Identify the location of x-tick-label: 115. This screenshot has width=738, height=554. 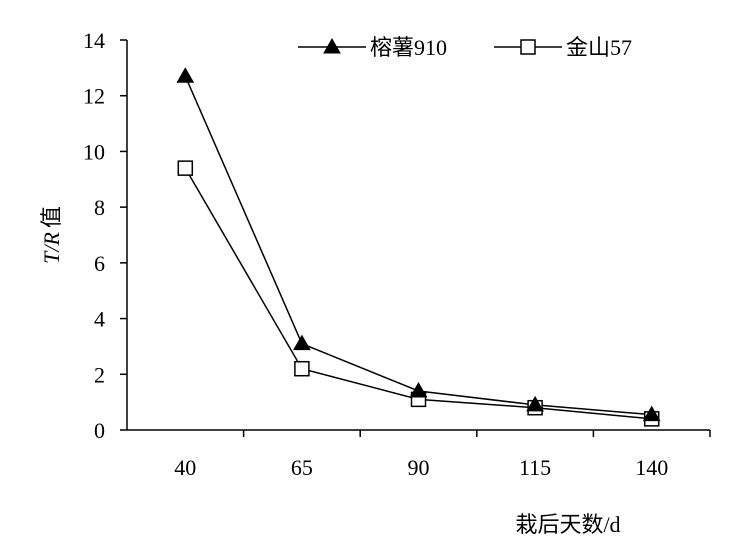
(535, 467).